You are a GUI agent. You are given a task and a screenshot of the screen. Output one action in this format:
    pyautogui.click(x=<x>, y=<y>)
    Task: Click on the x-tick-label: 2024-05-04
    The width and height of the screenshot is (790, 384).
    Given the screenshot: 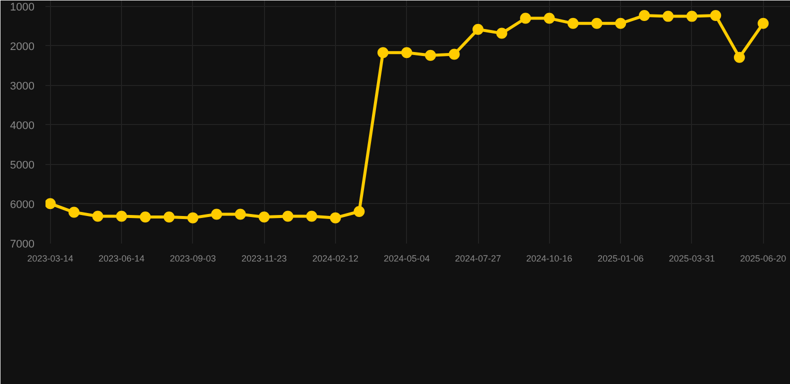 What is the action you would take?
    pyautogui.click(x=407, y=259)
    